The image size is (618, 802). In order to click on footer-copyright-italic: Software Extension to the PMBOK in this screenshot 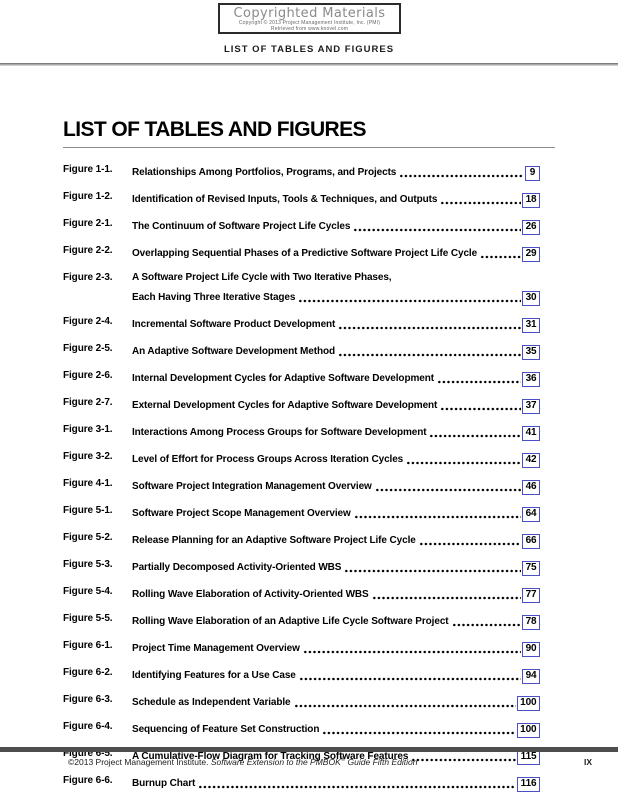, I will do `click(275, 762)`.